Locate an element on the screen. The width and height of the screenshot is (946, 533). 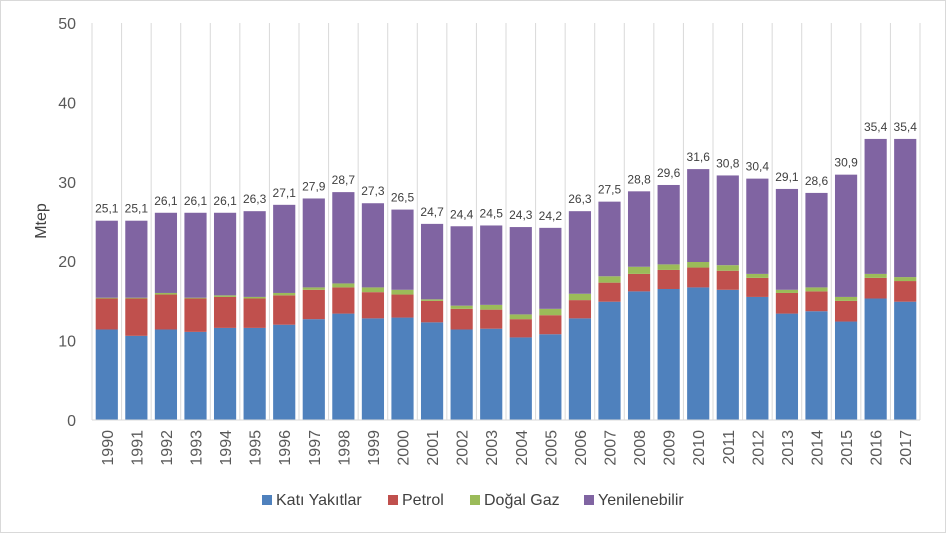
total-data-label: 30,8 is located at coordinates (728, 163).